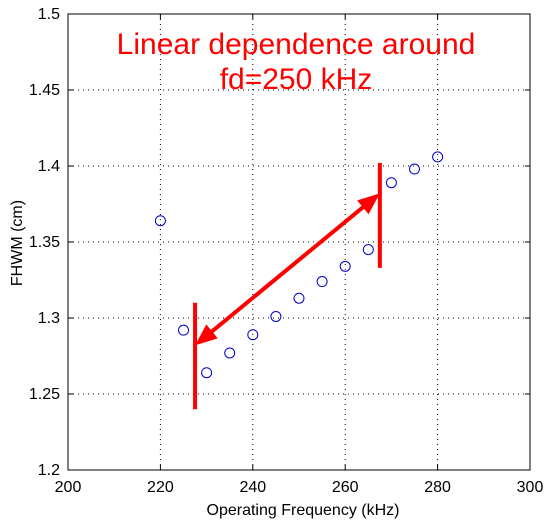  What do you see at coordinates (44, 394) in the screenshot?
I see `y-tick-label: 1.25` at bounding box center [44, 394].